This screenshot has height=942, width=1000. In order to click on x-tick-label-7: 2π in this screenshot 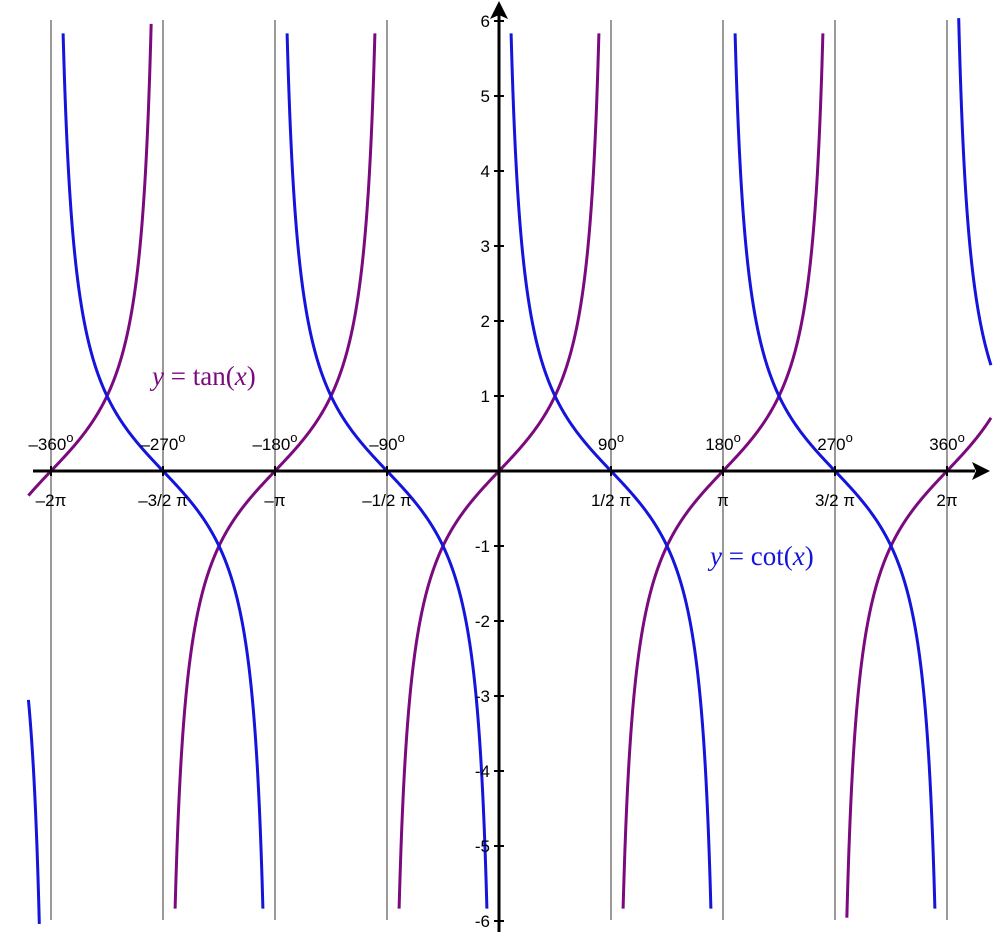, I will do `click(946, 500)`.